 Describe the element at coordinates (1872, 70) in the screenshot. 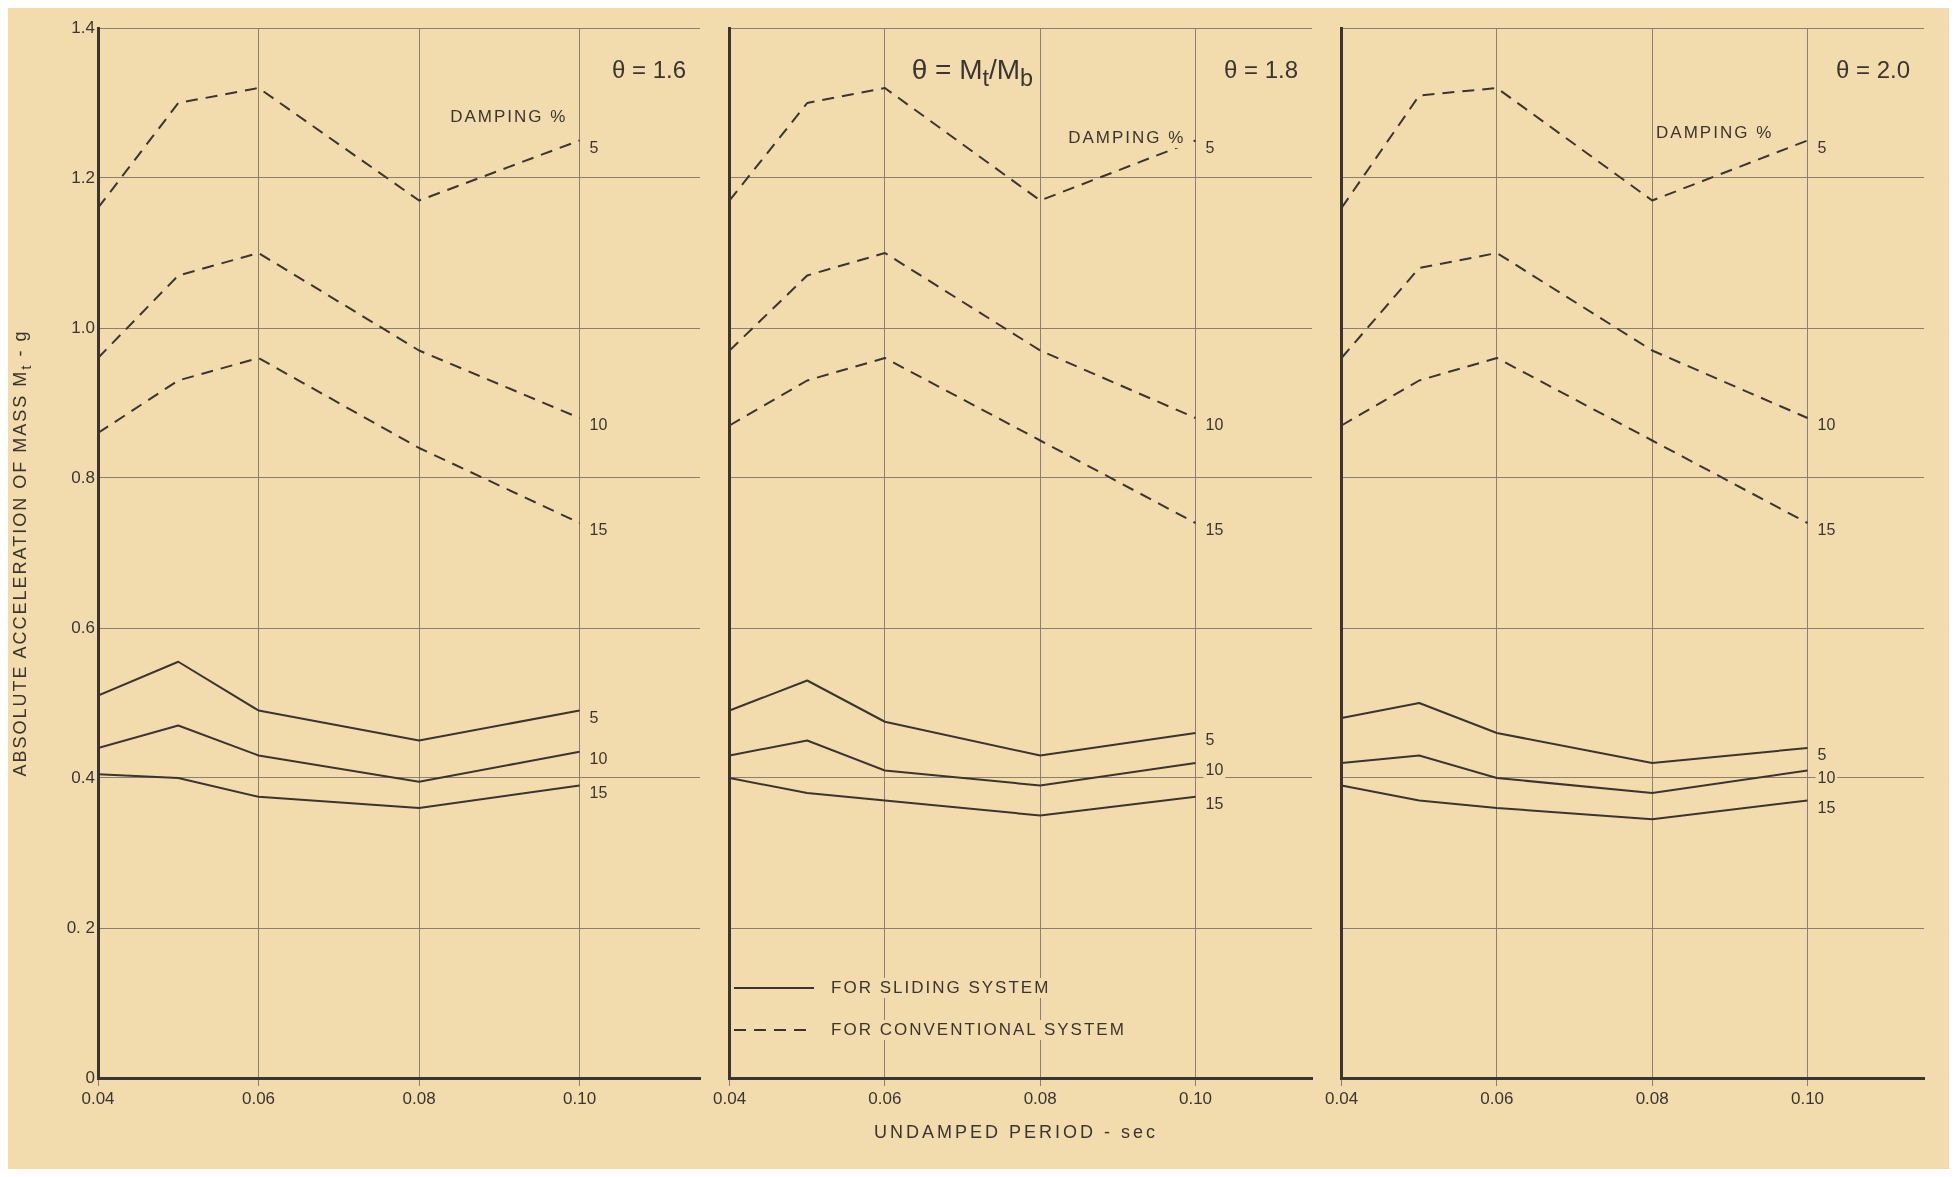

I see `text: θ = 2.0` at that location.